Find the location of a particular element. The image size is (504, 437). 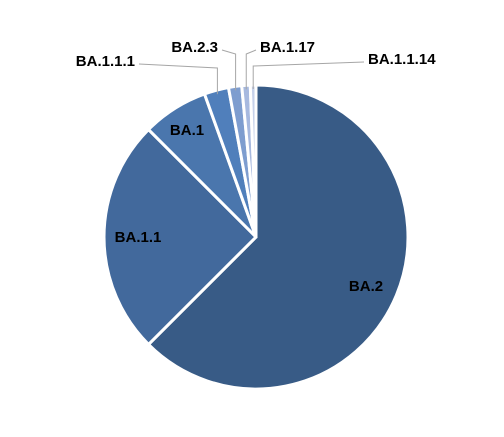

slice-label: BA.1 is located at coordinates (187, 130).